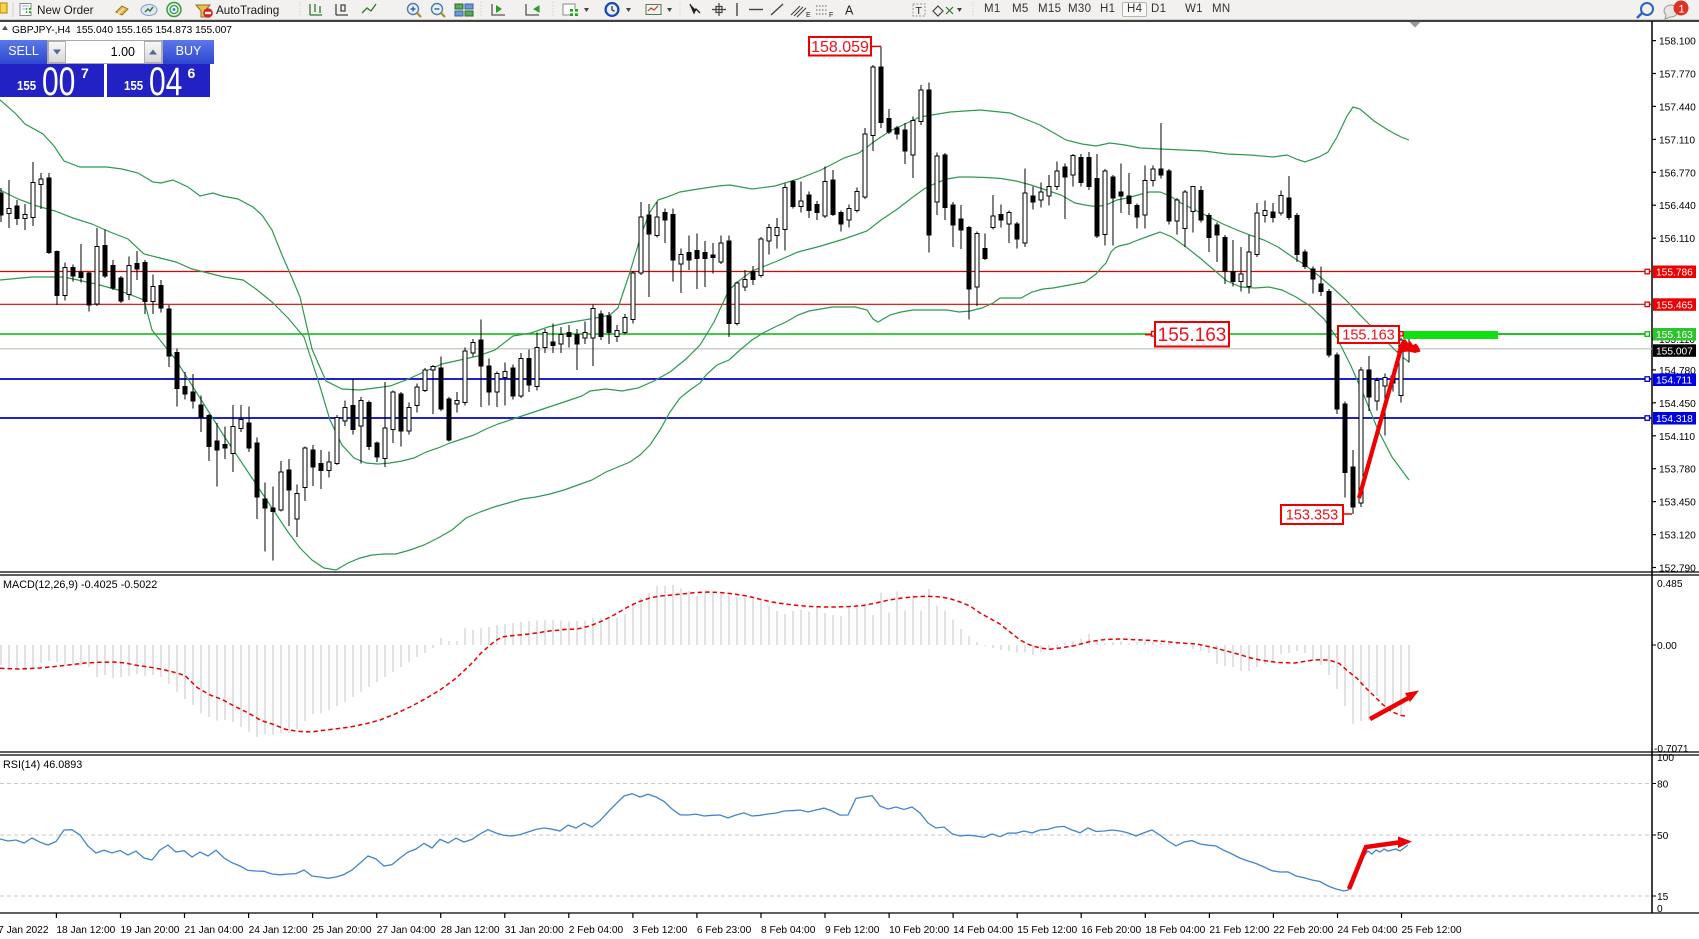 The width and height of the screenshot is (1699, 939). I want to click on svg-text: 28 Jan 12:00, so click(470, 930).